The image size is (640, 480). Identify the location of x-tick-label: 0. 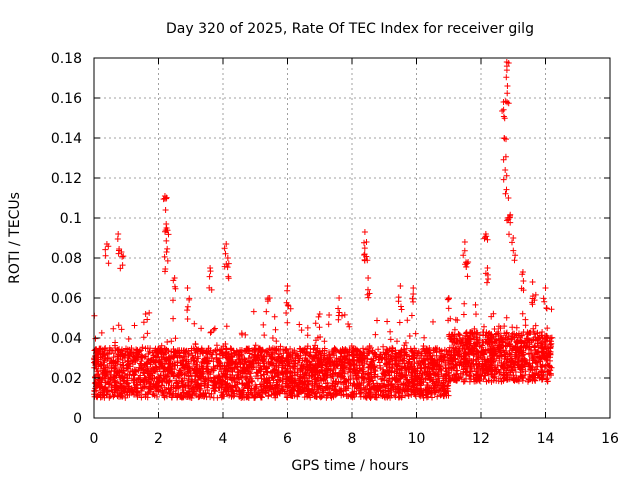
(94, 439).